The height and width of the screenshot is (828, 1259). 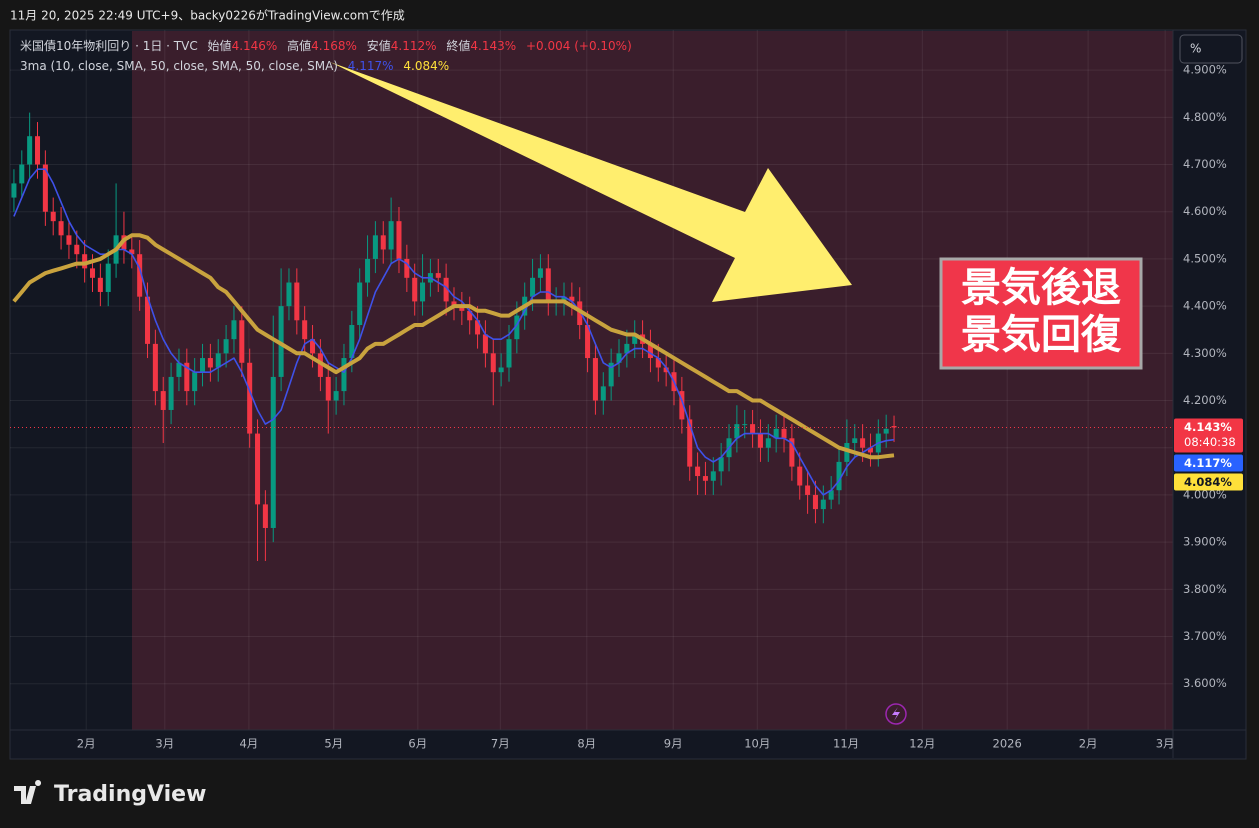 What do you see at coordinates (371, 66) in the screenshot?
I see `indicator-value: 4.117%` at bounding box center [371, 66].